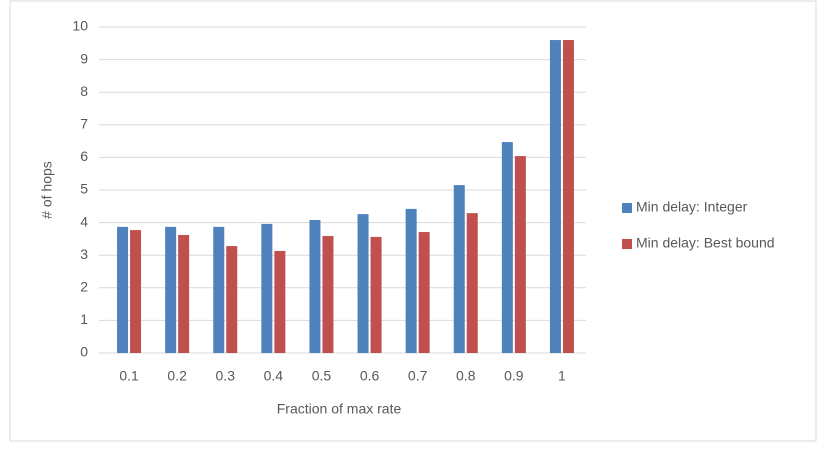 Image resolution: width=825 pixels, height=449 pixels. Describe the element at coordinates (177, 376) in the screenshot. I see `x-tick-label: 0.2` at that location.